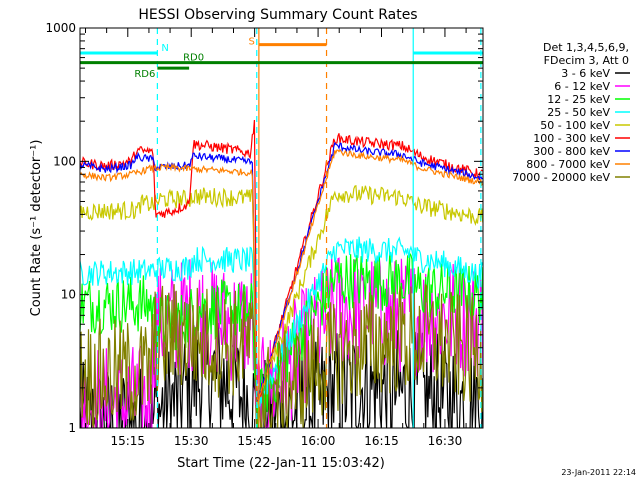  What do you see at coordinates (193, 58) in the screenshot?
I see `flag-label-rd0: RD0` at bounding box center [193, 58].